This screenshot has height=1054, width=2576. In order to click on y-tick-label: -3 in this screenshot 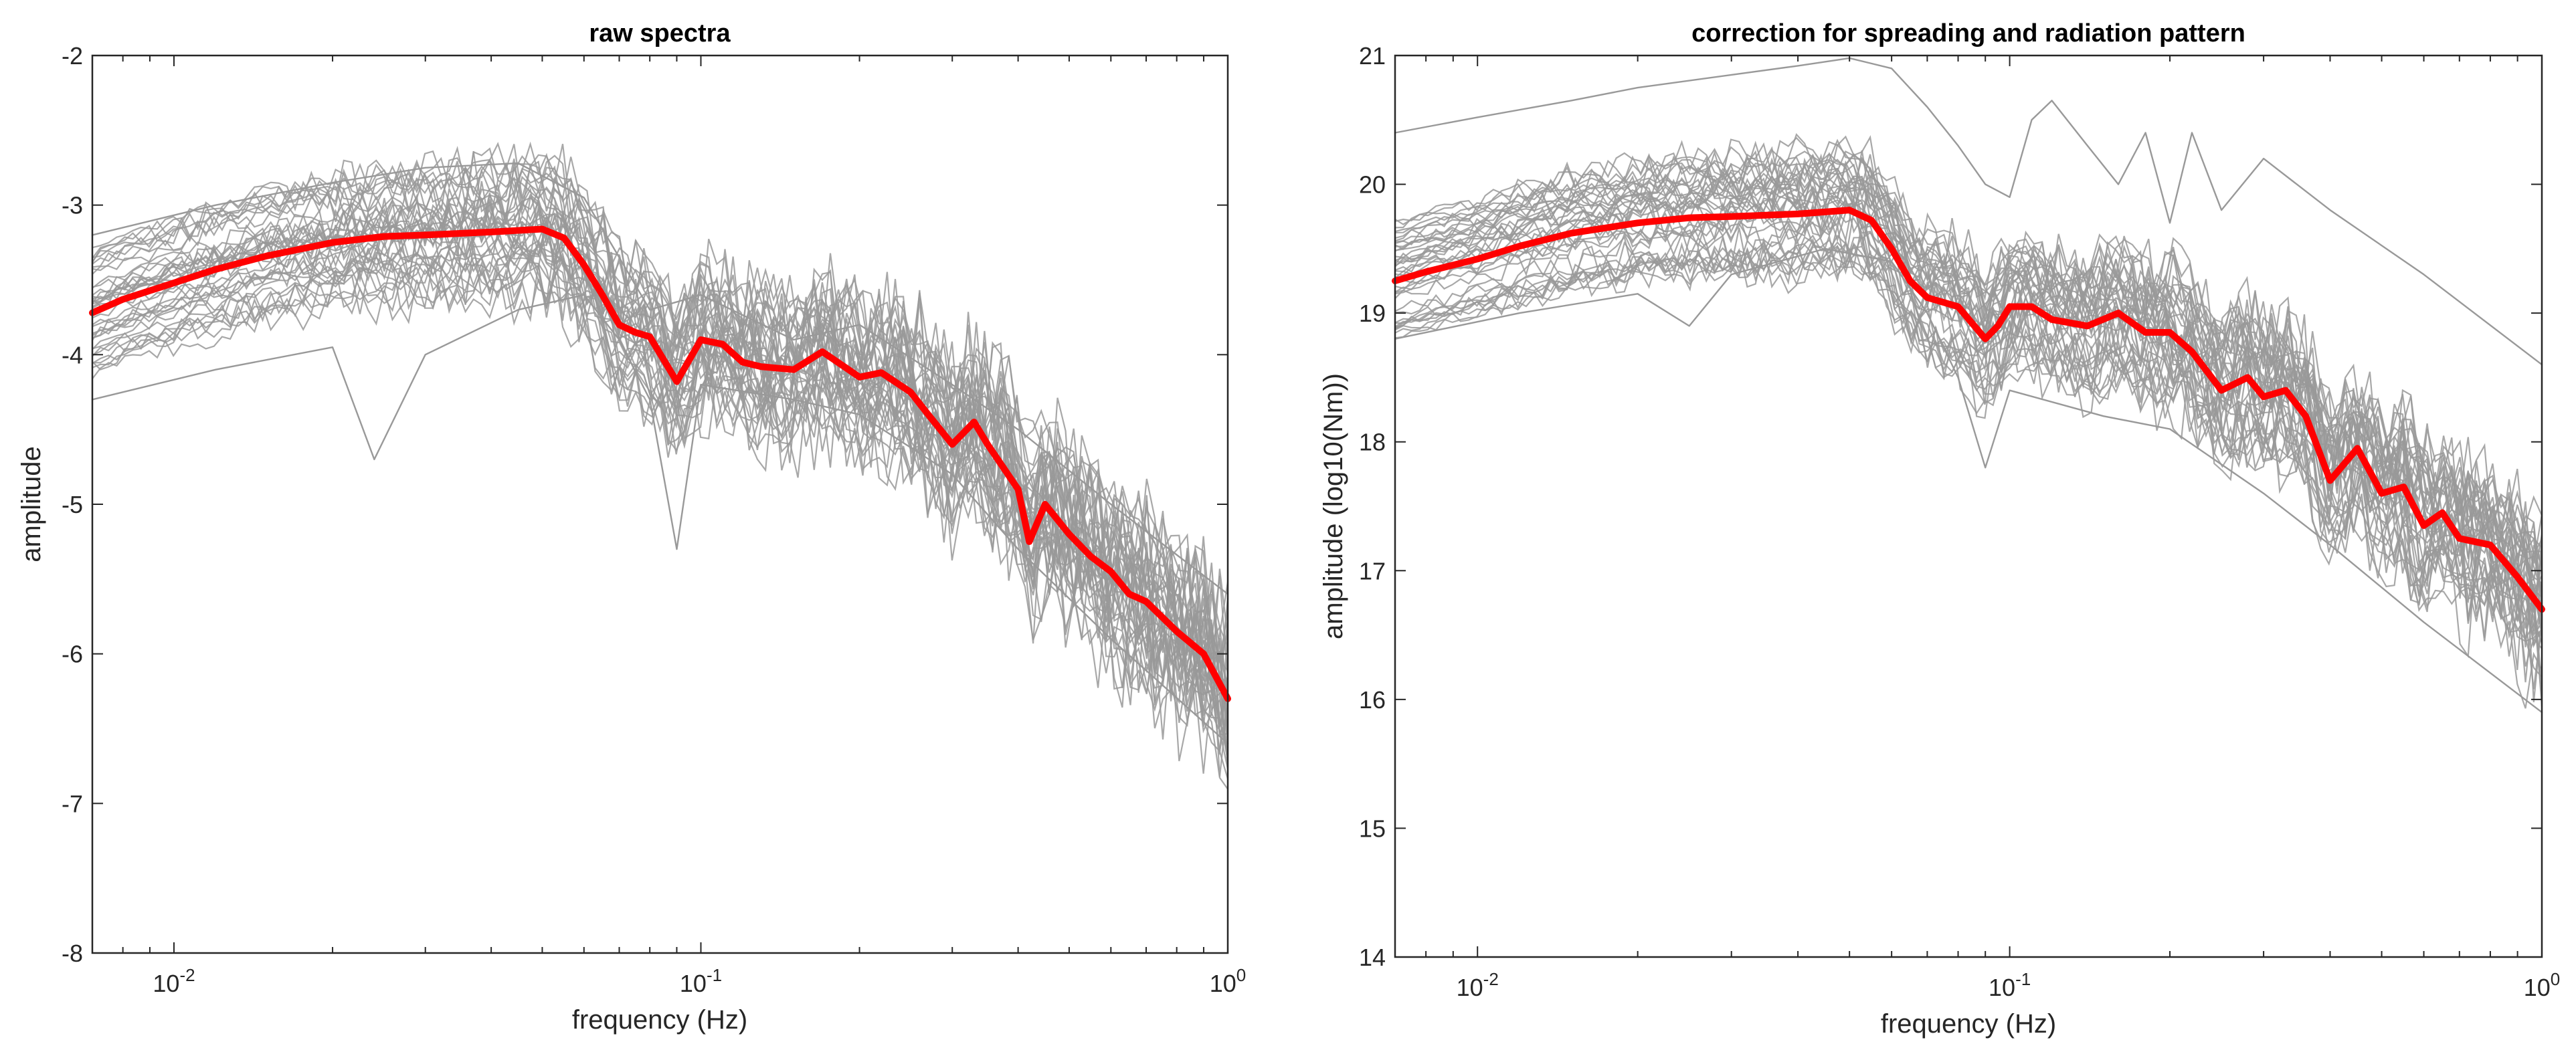, I will do `click(72, 206)`.